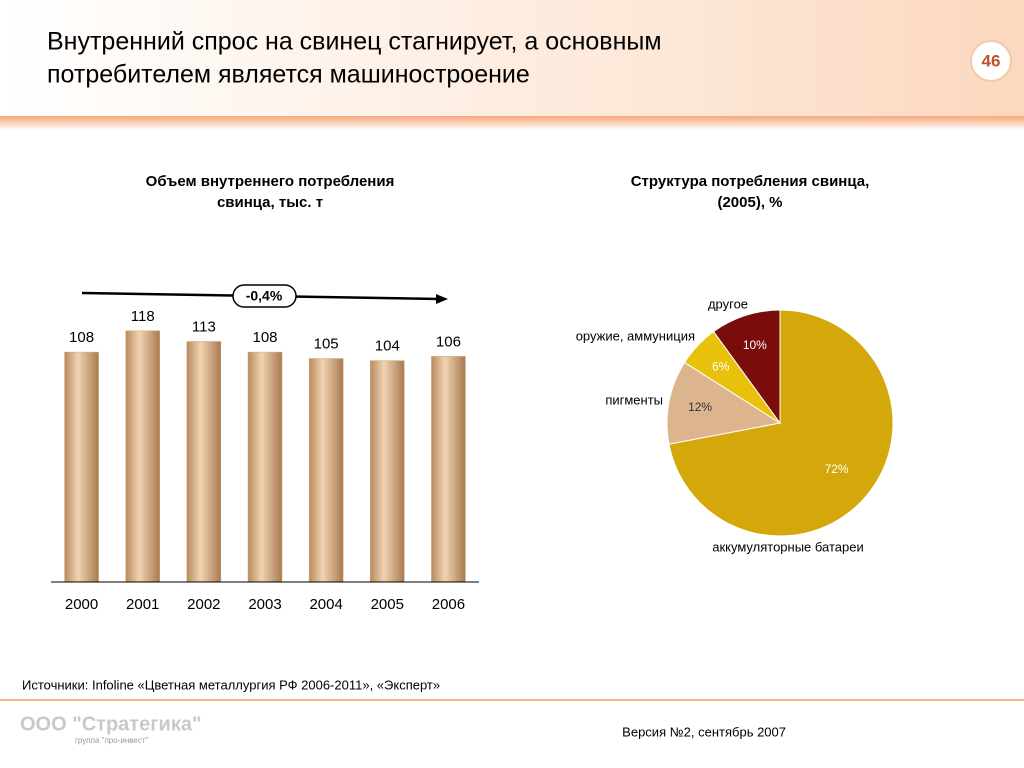  Describe the element at coordinates (387, 604) in the screenshot. I see `x-tick-label: 2005` at that location.